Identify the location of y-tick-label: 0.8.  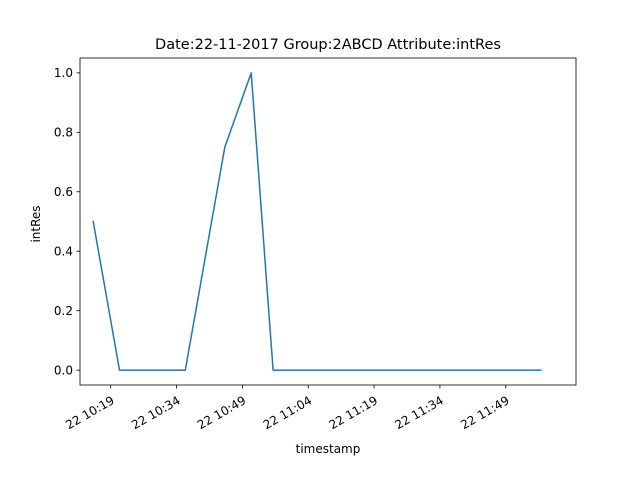
(63, 133).